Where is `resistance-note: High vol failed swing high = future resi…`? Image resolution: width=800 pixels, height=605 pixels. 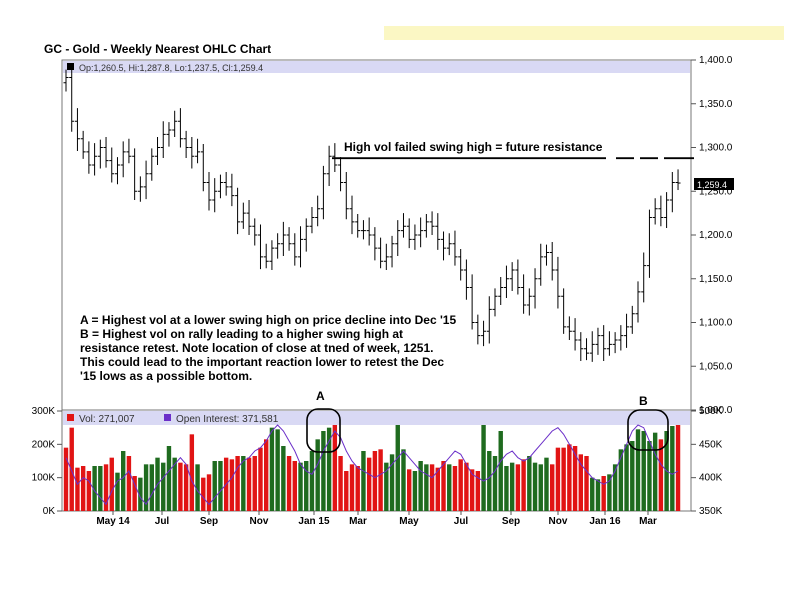 resistance-note: High vol failed swing high = future resi… is located at coordinates (473, 147).